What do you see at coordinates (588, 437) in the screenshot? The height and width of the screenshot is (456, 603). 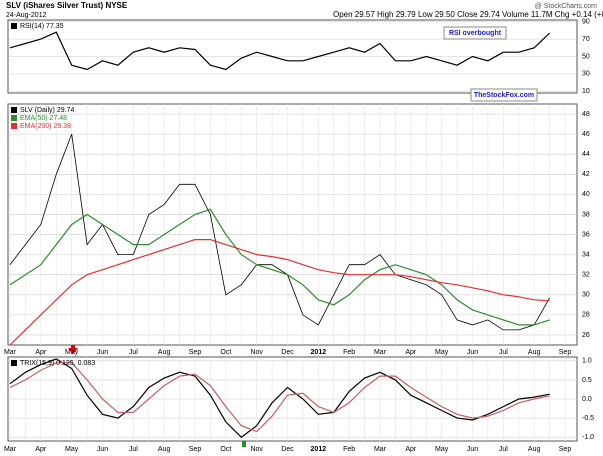 I see `y-tick-label: -1.0` at bounding box center [588, 437].